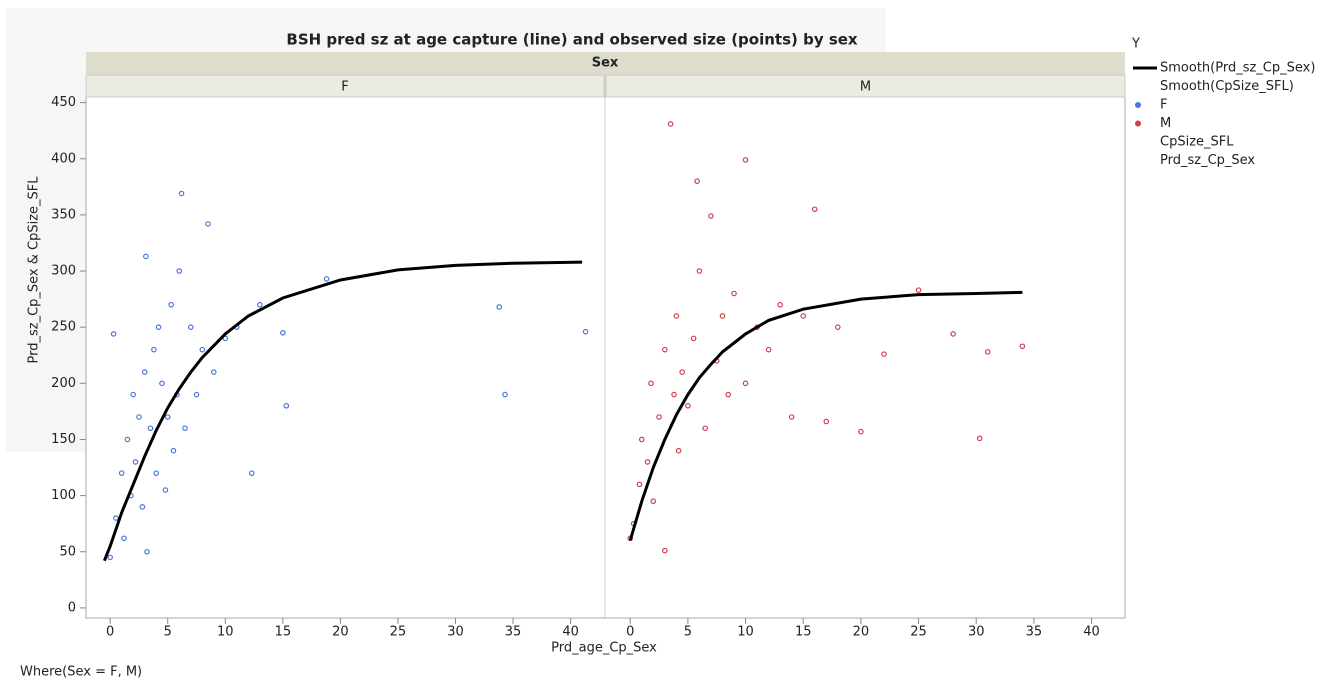  What do you see at coordinates (1135, 44) in the screenshot?
I see `legend-title: Y` at bounding box center [1135, 44].